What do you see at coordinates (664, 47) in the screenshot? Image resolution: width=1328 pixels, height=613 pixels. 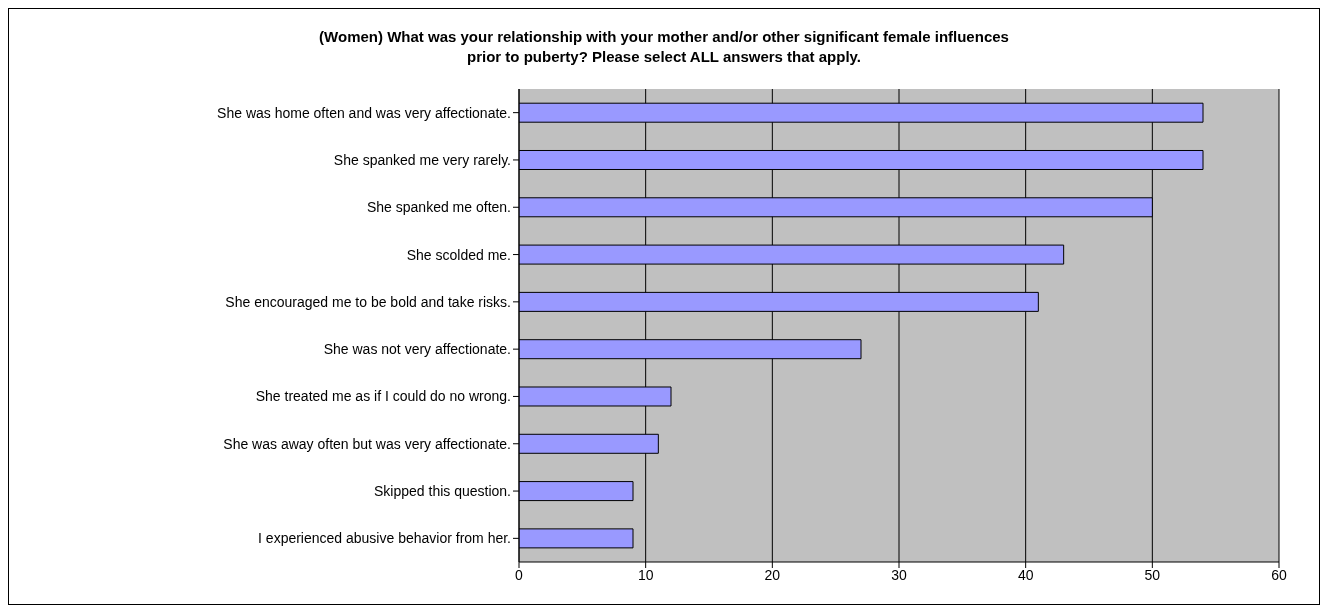 I see `chart-title: (Women) What was your relationship with your mother and/or other significant female influences prior to puberty? Please select ALL answers that apply.` at bounding box center [664, 47].